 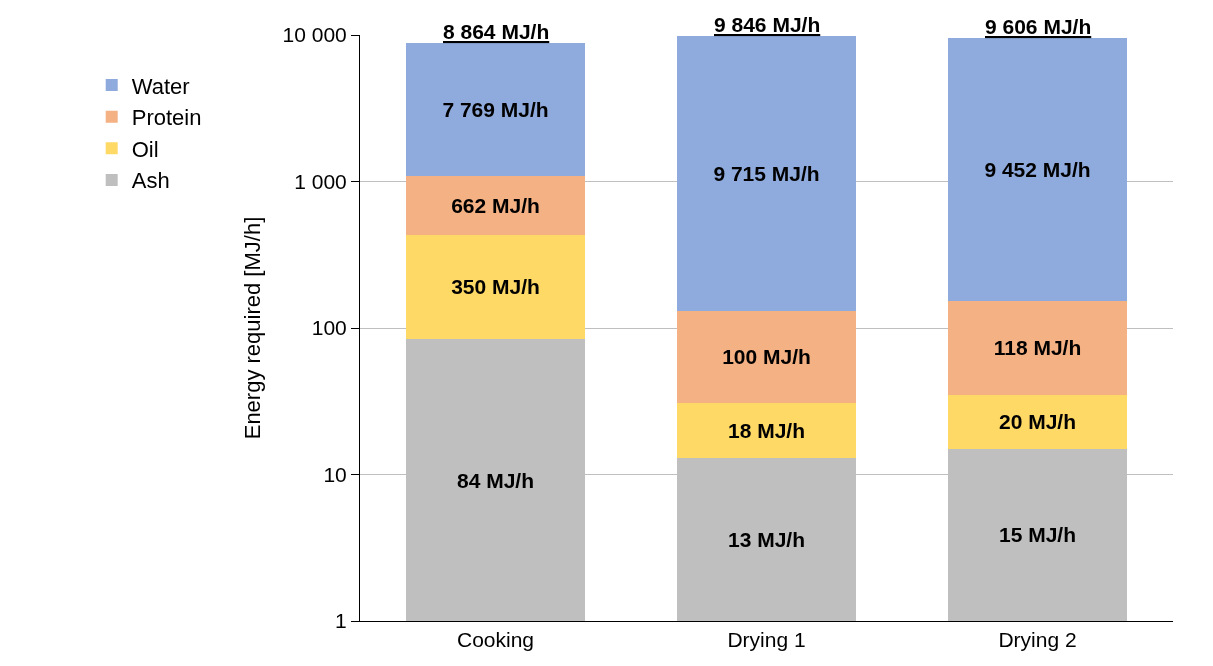 What do you see at coordinates (496, 31) in the screenshot?
I see `total-label: 8 864 MJ/h` at bounding box center [496, 31].